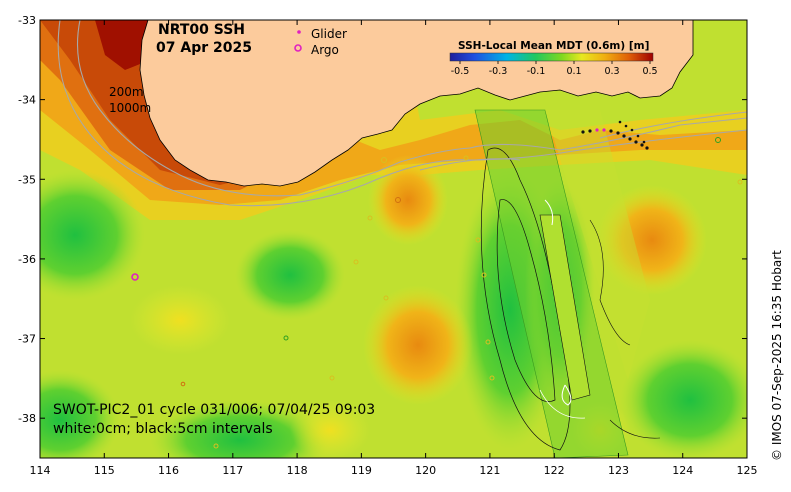 Image resolution: width=791 pixels, height=492 pixels. I want to click on colorbar-tick-label: 0.3, so click(611, 71).